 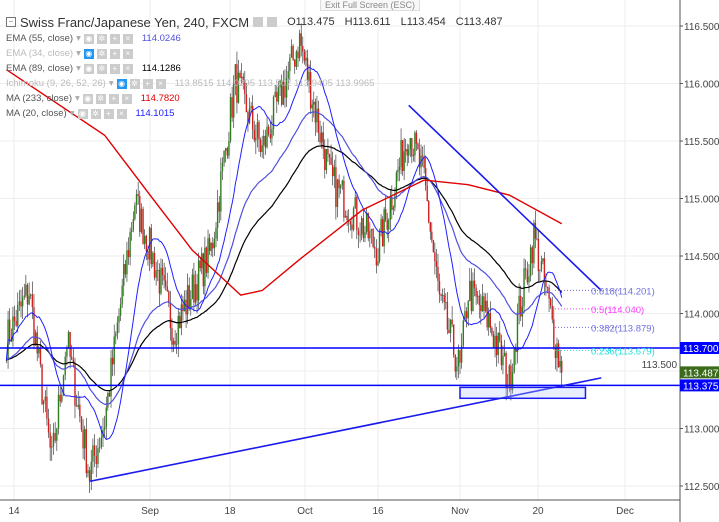 What do you see at coordinates (11, 22) in the screenshot?
I see `collapse-icon: −` at bounding box center [11, 22].